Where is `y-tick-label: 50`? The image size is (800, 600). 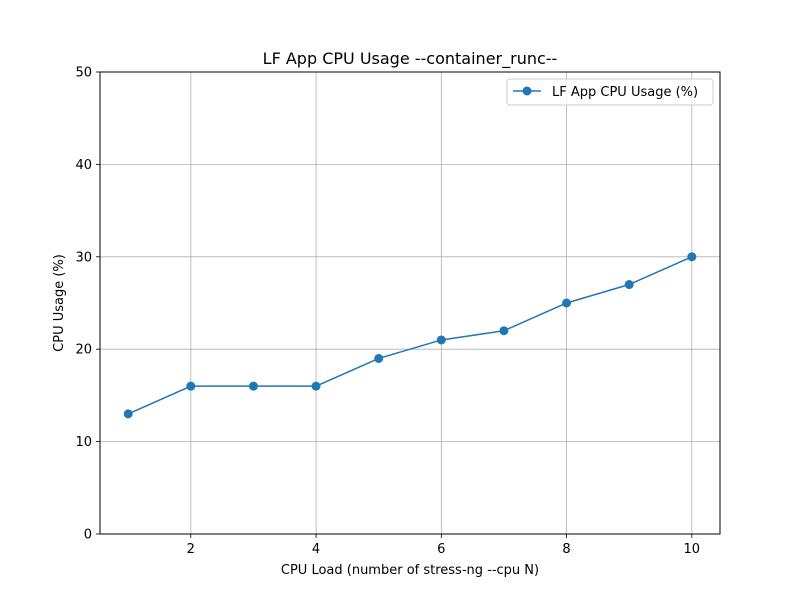
y-tick-label: 50 is located at coordinates (83, 73).